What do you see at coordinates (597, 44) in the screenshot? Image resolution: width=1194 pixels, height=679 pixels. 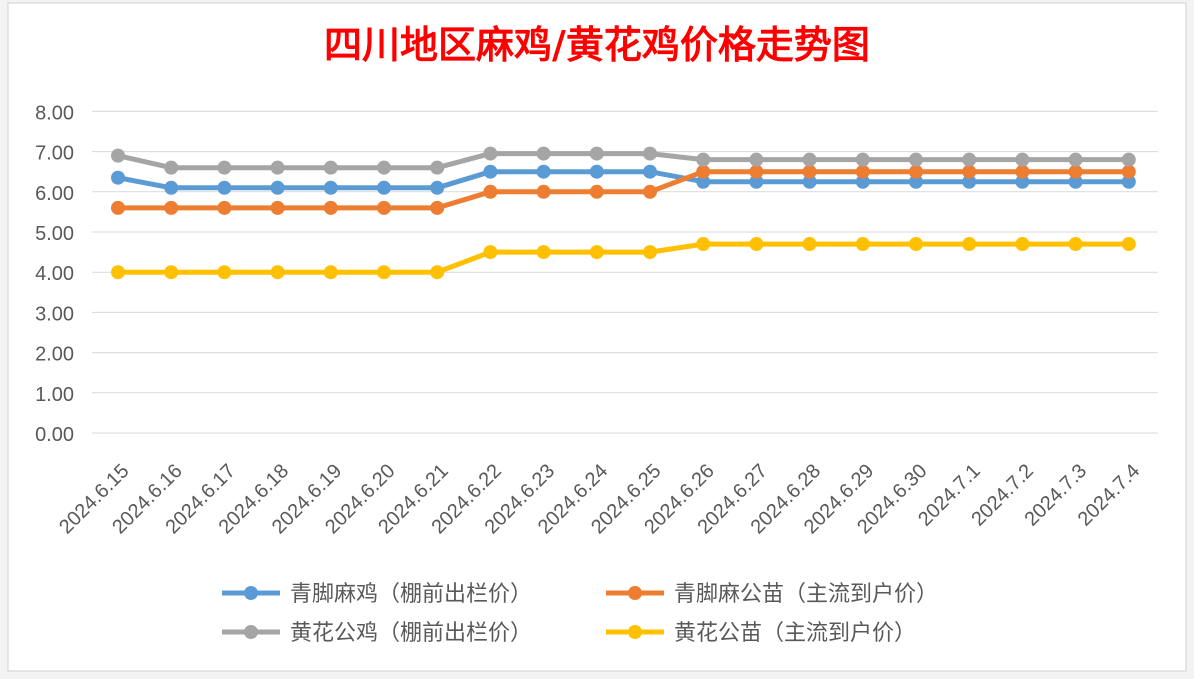 I see `chart-title: 四川地区麻鸡/黄花鸡价格走势图` at bounding box center [597, 44].